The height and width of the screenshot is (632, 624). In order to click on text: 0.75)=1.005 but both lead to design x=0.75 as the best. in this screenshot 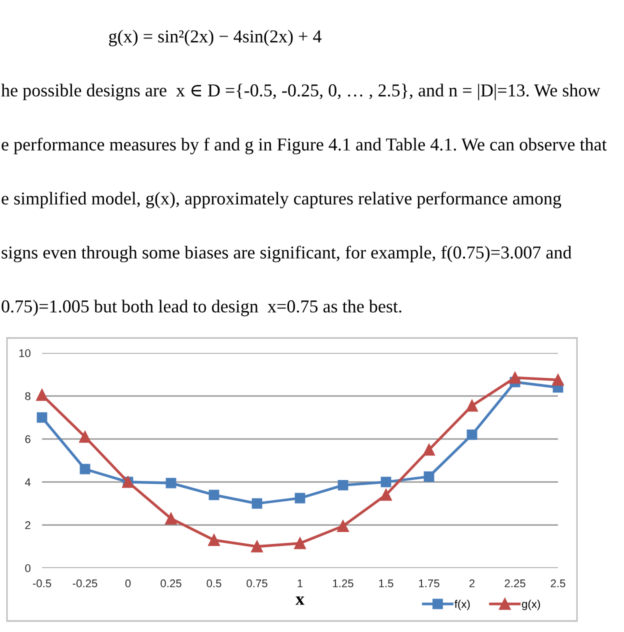, I will do `click(202, 308)`.